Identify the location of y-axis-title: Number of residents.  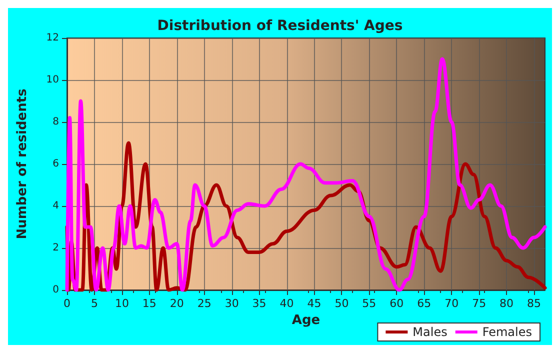
(22, 164).